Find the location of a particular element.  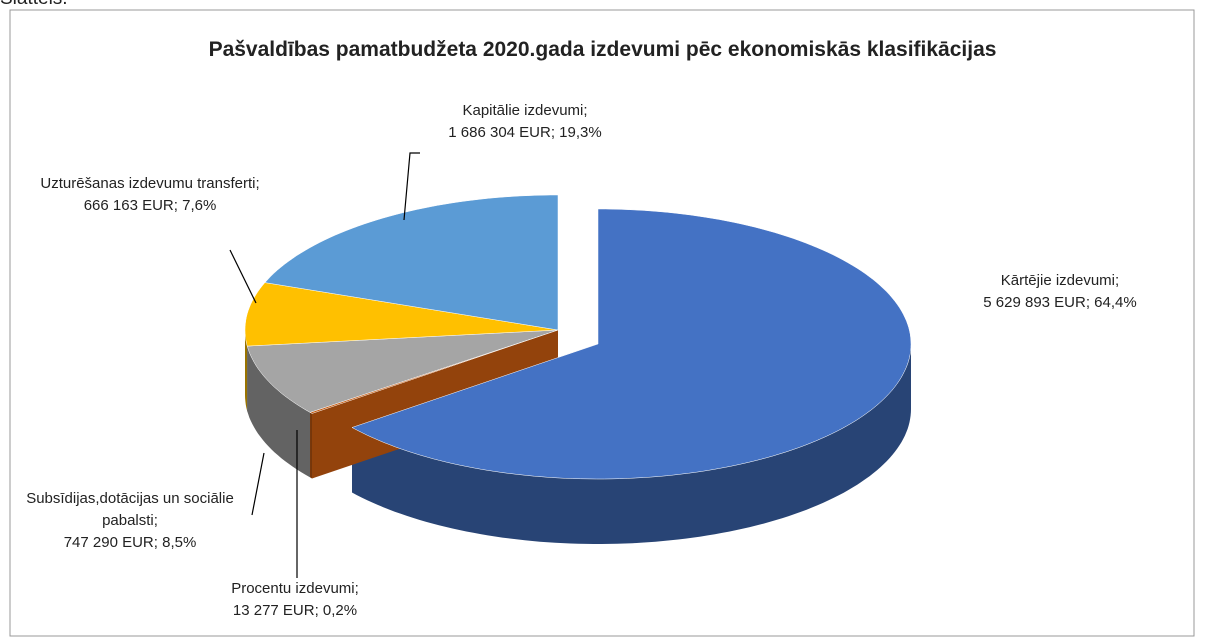

leader-lines is located at coordinates (324, 365).